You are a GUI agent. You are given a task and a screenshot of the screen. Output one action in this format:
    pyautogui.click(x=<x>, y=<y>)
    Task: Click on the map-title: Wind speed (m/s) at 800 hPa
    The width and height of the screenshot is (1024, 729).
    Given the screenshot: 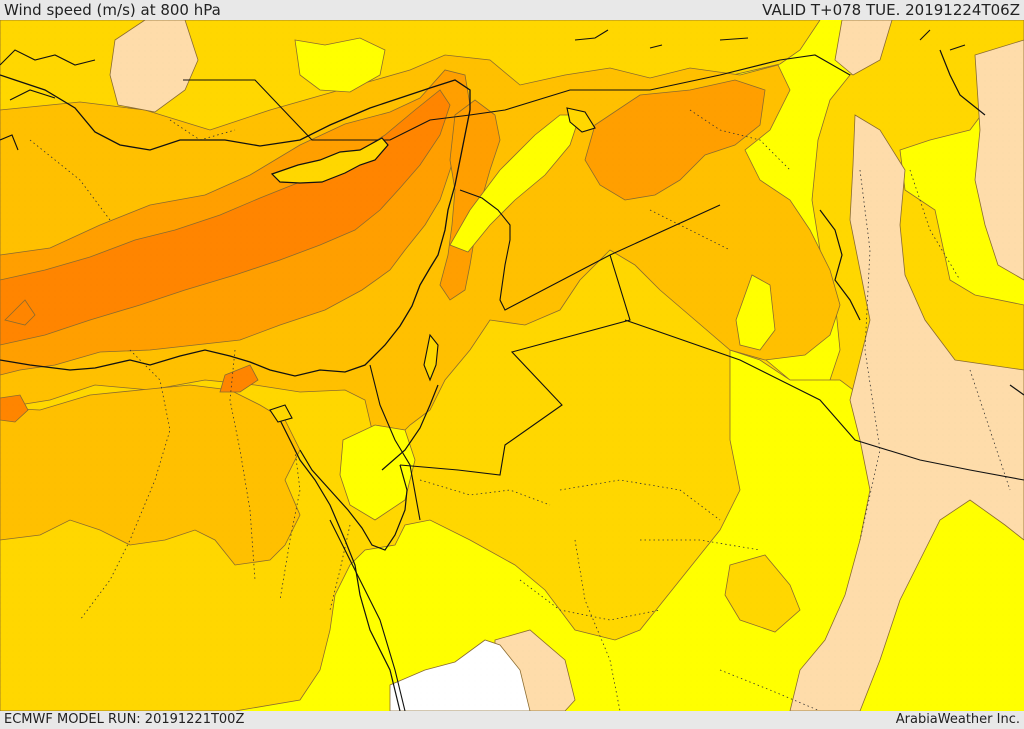 What is the action you would take?
    pyautogui.click(x=112, y=10)
    